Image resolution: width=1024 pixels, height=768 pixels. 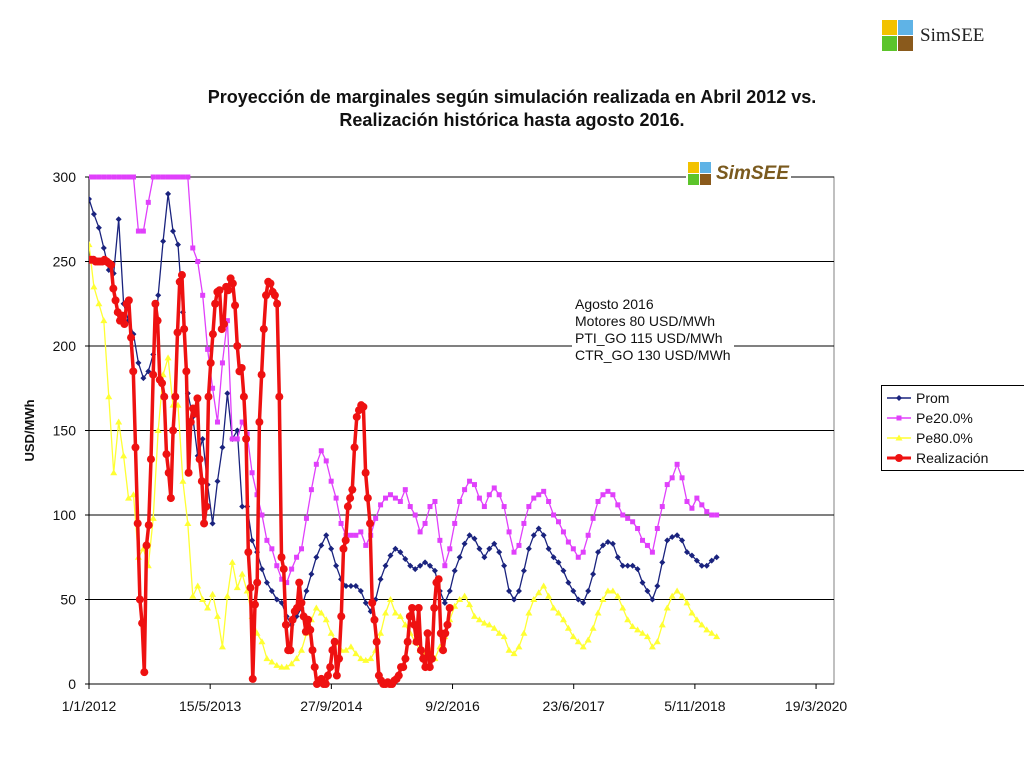 I want to click on y-tick-label: 0, so click(x=72, y=684).